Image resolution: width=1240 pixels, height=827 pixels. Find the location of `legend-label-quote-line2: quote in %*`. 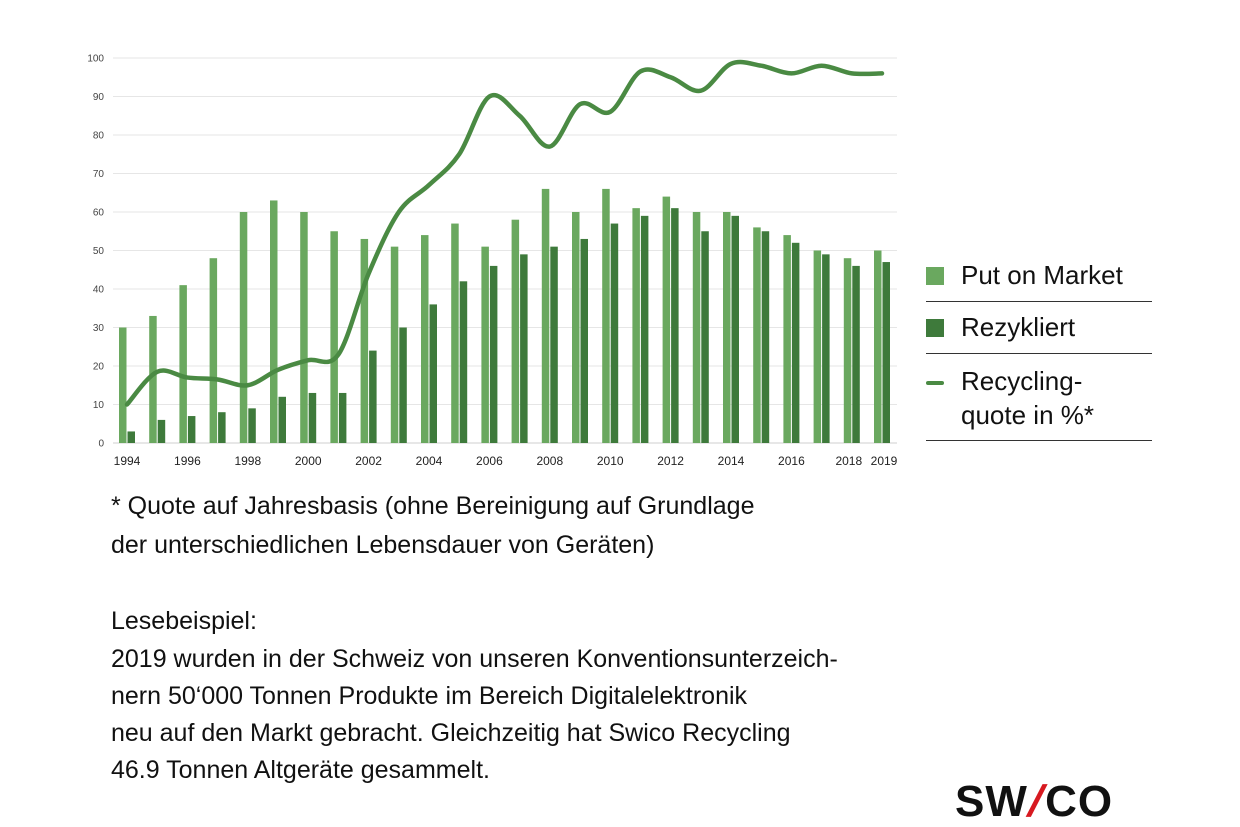

legend-label-quote-line2: quote in %* is located at coordinates (1027, 415).